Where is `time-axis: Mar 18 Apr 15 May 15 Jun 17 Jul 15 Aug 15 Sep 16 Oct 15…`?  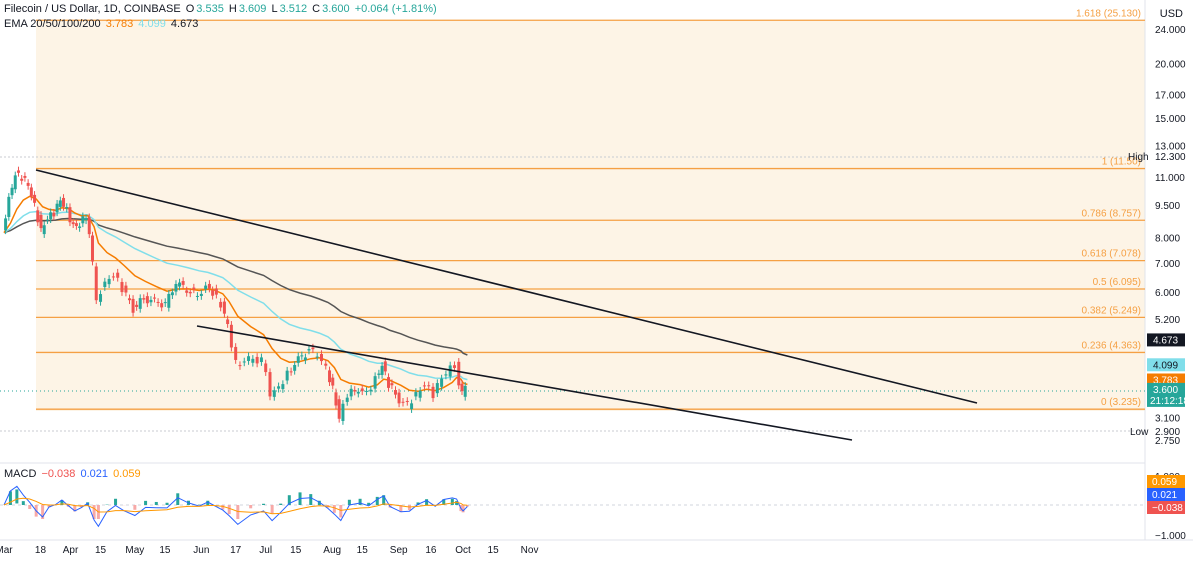
time-axis: Mar 18 Apr 15 May 15 Jun 17 Jul 15 Aug 15 Sep 16 Oct 15… is located at coordinates (269, 550).